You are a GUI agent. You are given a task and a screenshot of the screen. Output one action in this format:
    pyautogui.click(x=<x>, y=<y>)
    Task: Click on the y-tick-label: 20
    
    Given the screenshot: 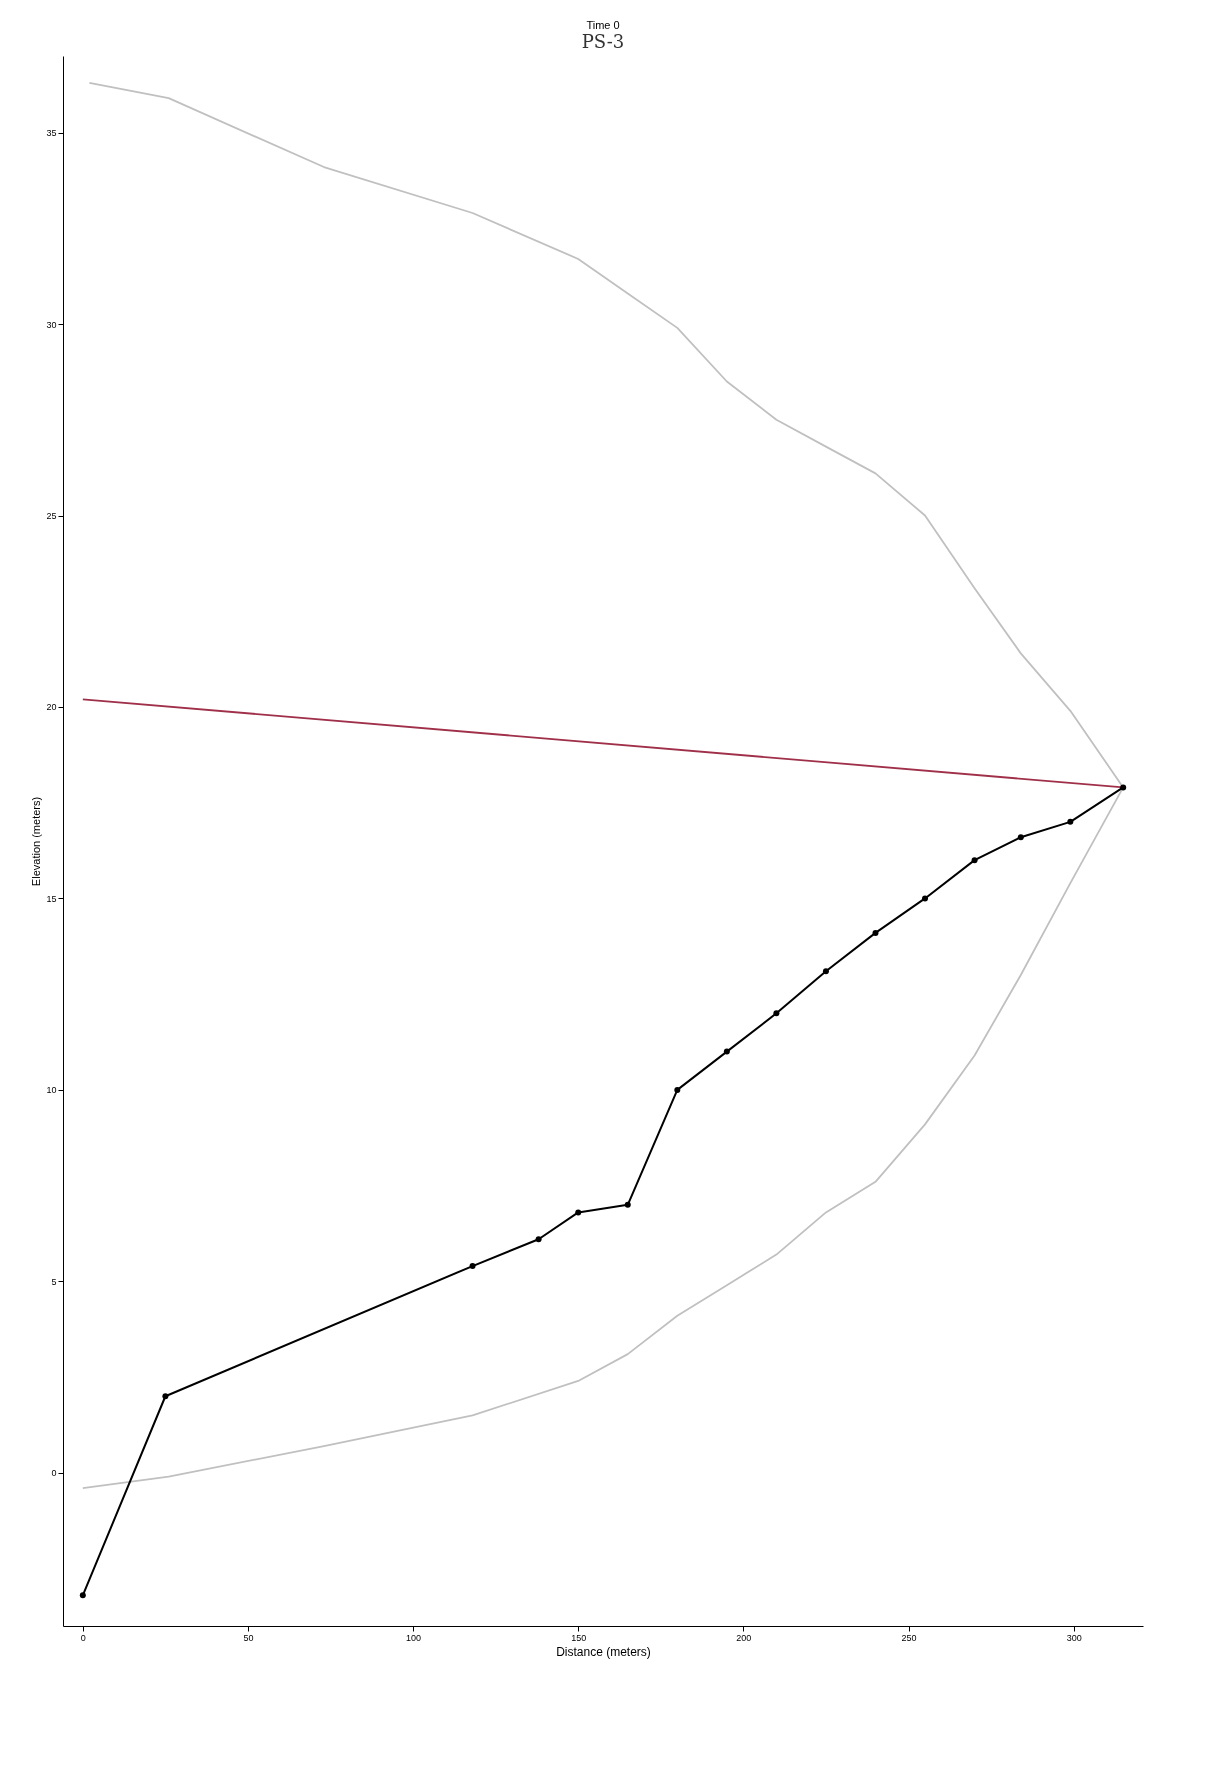 What is the action you would take?
    pyautogui.click(x=51, y=707)
    